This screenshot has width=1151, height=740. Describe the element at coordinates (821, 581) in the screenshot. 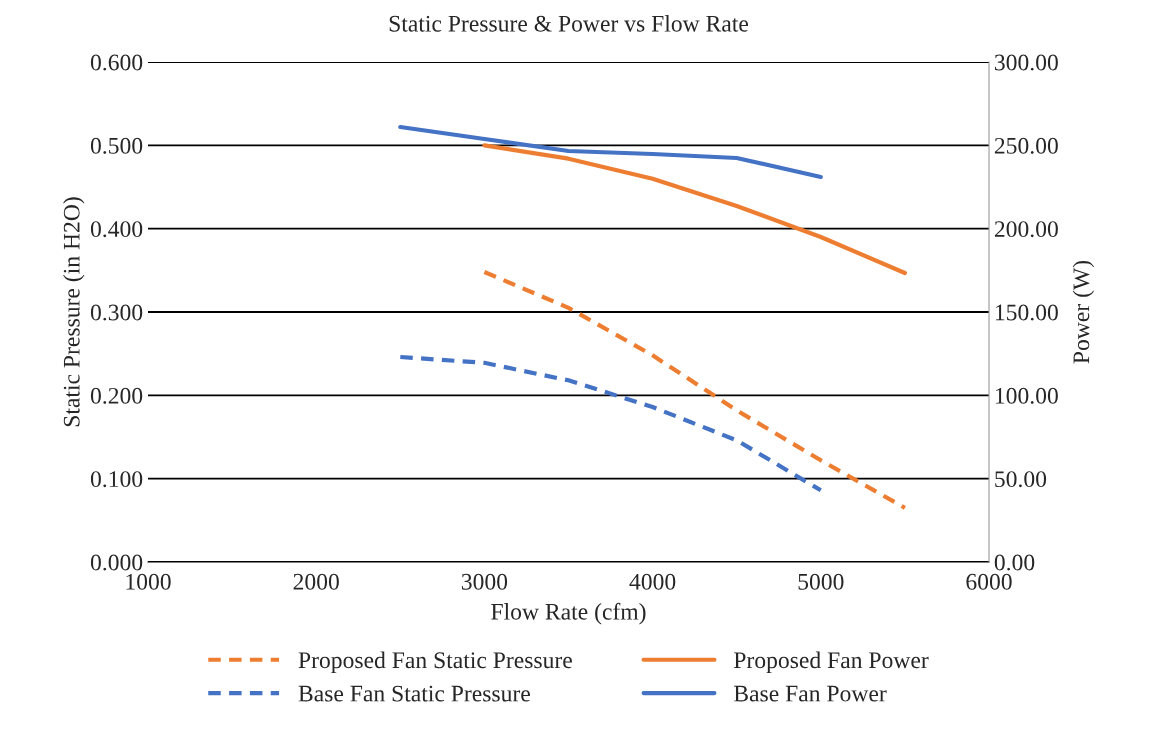

I see `x-tick-label: 5000` at that location.